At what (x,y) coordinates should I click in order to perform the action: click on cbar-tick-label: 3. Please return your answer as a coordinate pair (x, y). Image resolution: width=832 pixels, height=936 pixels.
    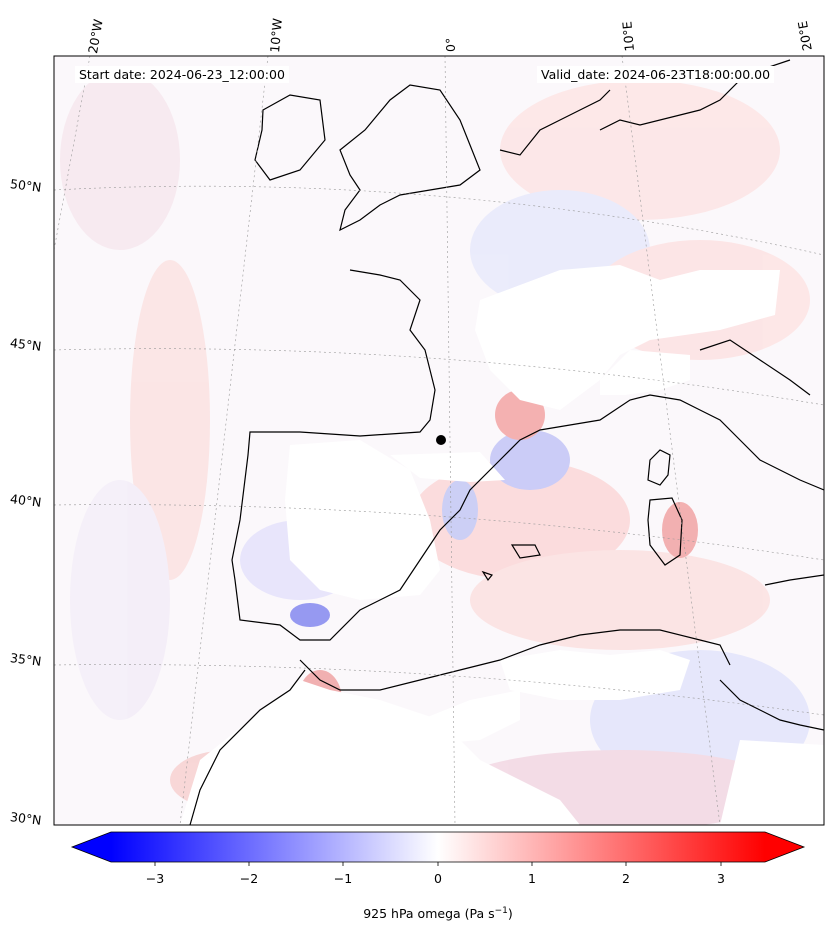
    Looking at the image, I should click on (721, 878).